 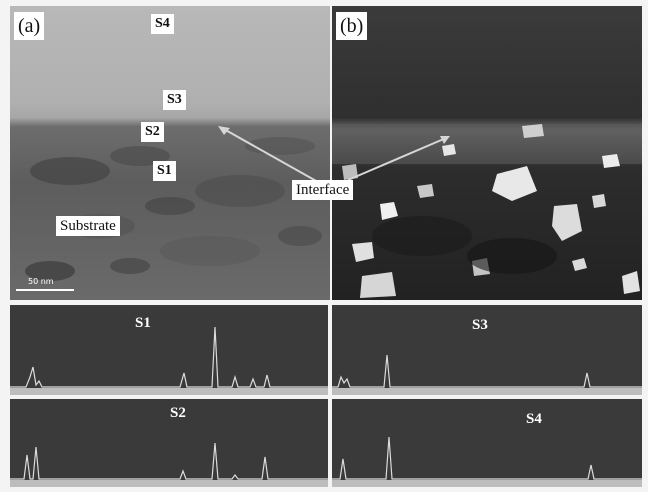 I want to click on spectrum-s3: S3, so click(x=487, y=350).